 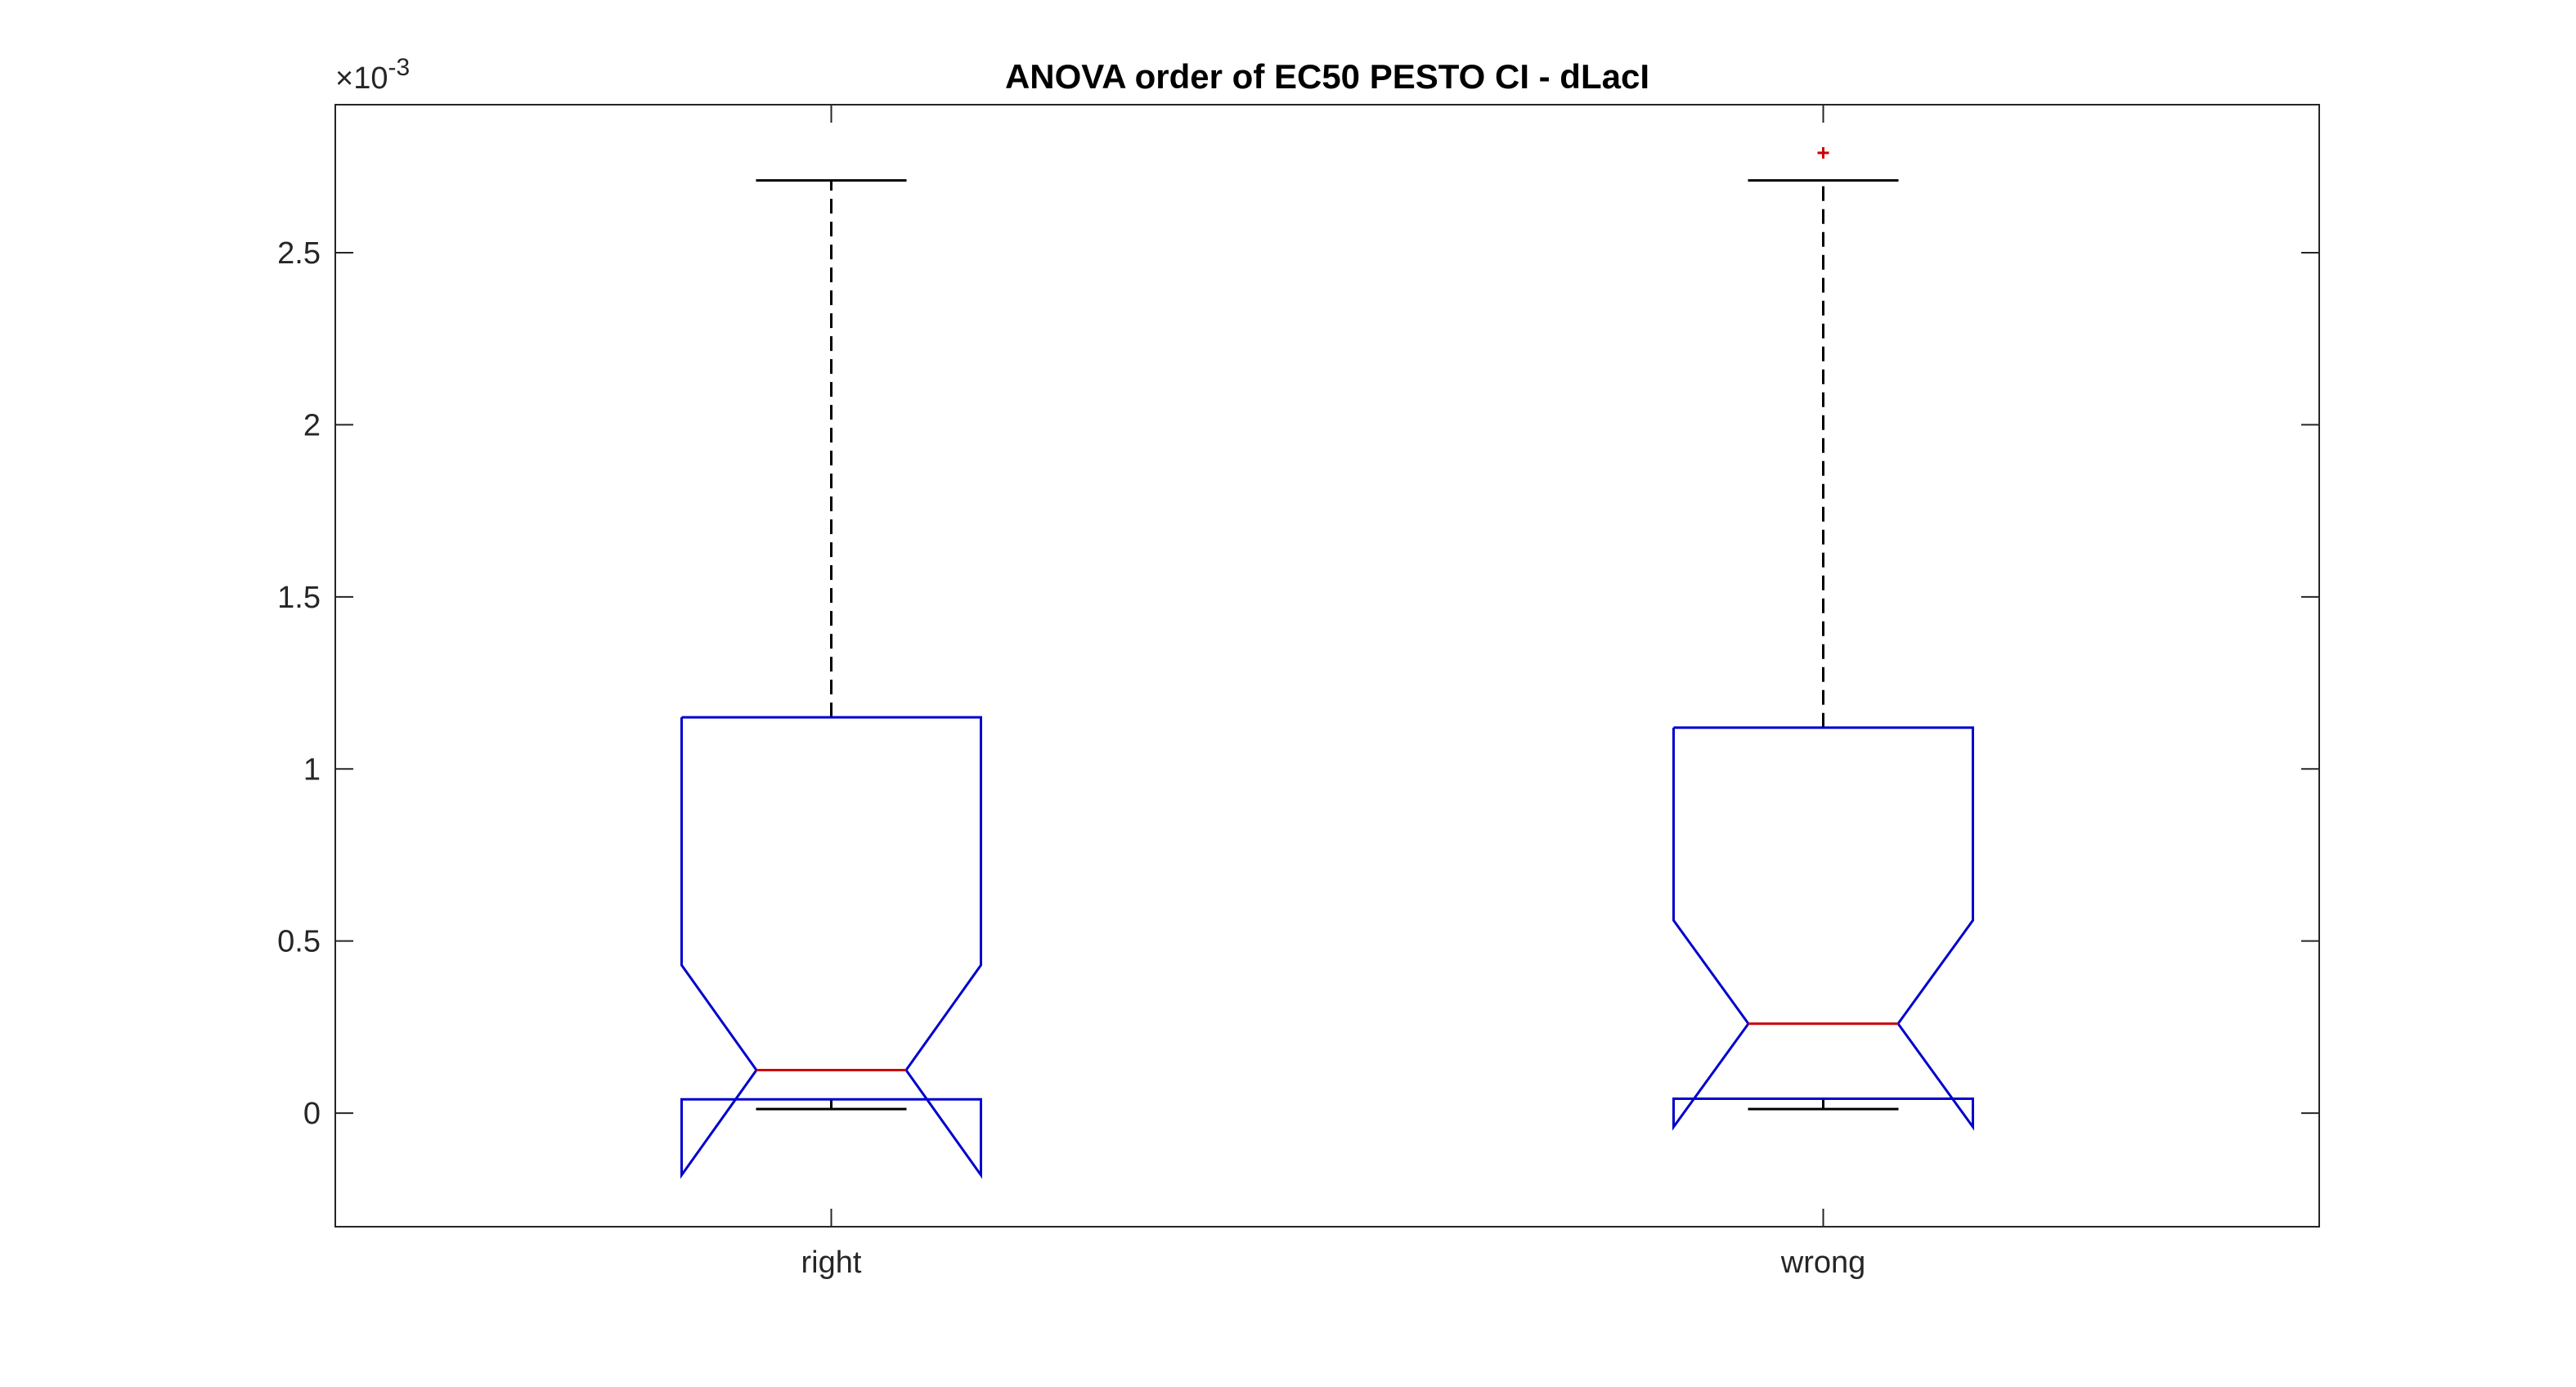 What do you see at coordinates (831, 679) in the screenshot?
I see `box-right` at bounding box center [831, 679].